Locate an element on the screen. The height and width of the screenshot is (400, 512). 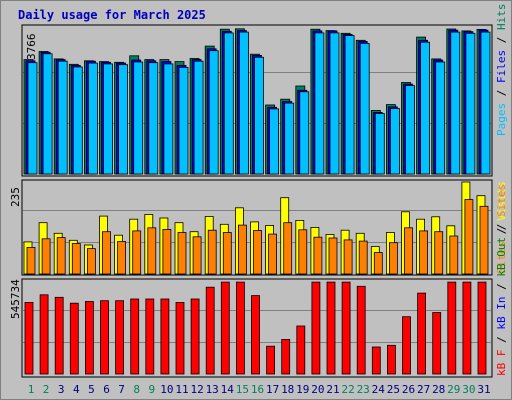
x-tick-label: 5 is located at coordinates (91, 389).